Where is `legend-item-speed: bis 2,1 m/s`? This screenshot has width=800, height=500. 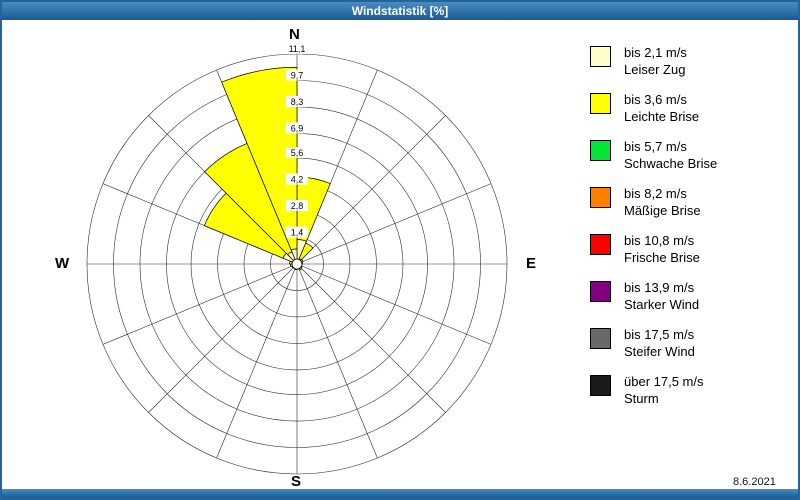 legend-item-speed: bis 2,1 m/s is located at coordinates (655, 52).